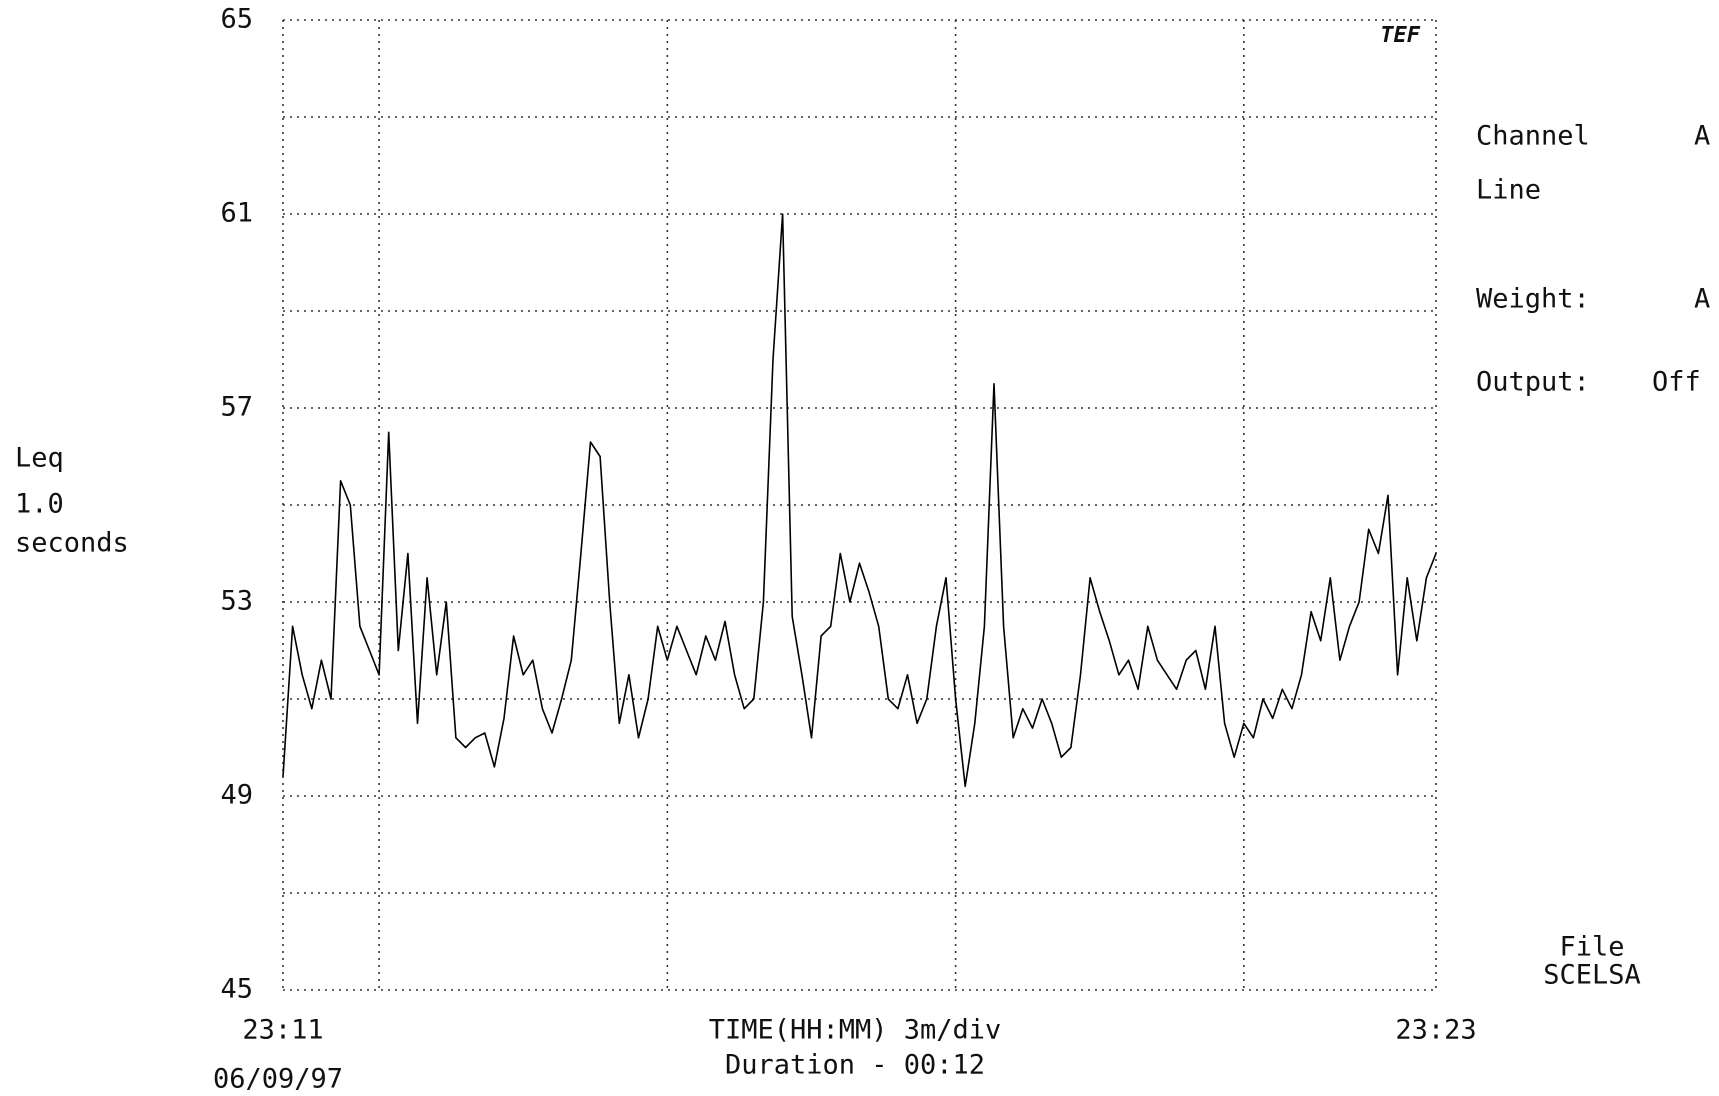 The image size is (1719, 1096). I want to click on info-label: Output:, so click(1533, 382).